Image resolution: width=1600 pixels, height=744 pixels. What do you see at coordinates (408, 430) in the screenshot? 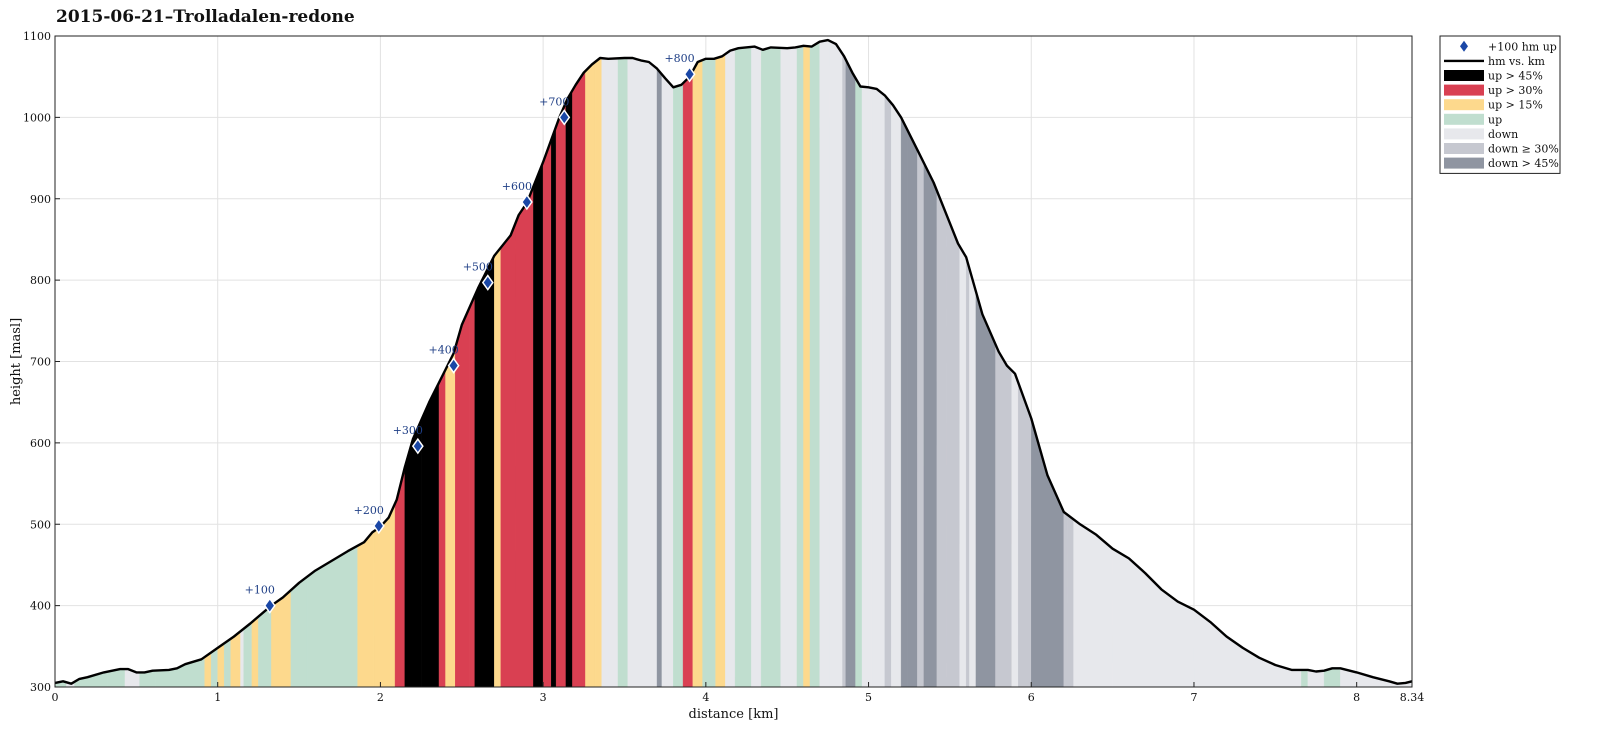
I see `marker-label: +300` at bounding box center [408, 430].